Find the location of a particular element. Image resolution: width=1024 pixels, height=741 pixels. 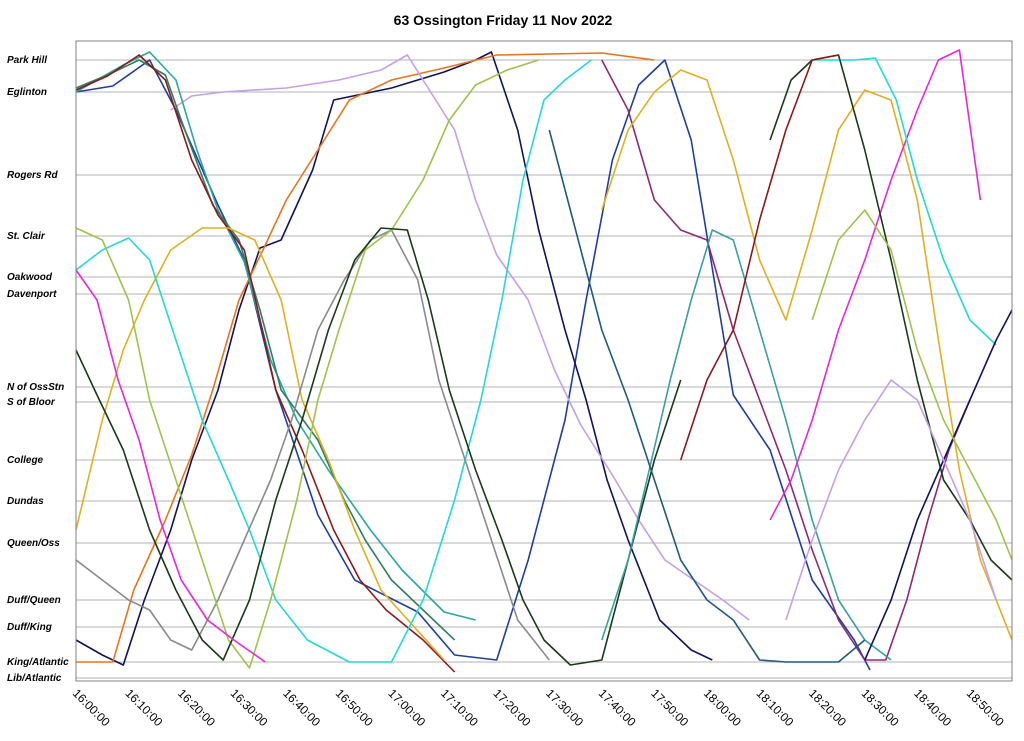

time-tick-label: 17:10:00 is located at coordinates (459, 707).